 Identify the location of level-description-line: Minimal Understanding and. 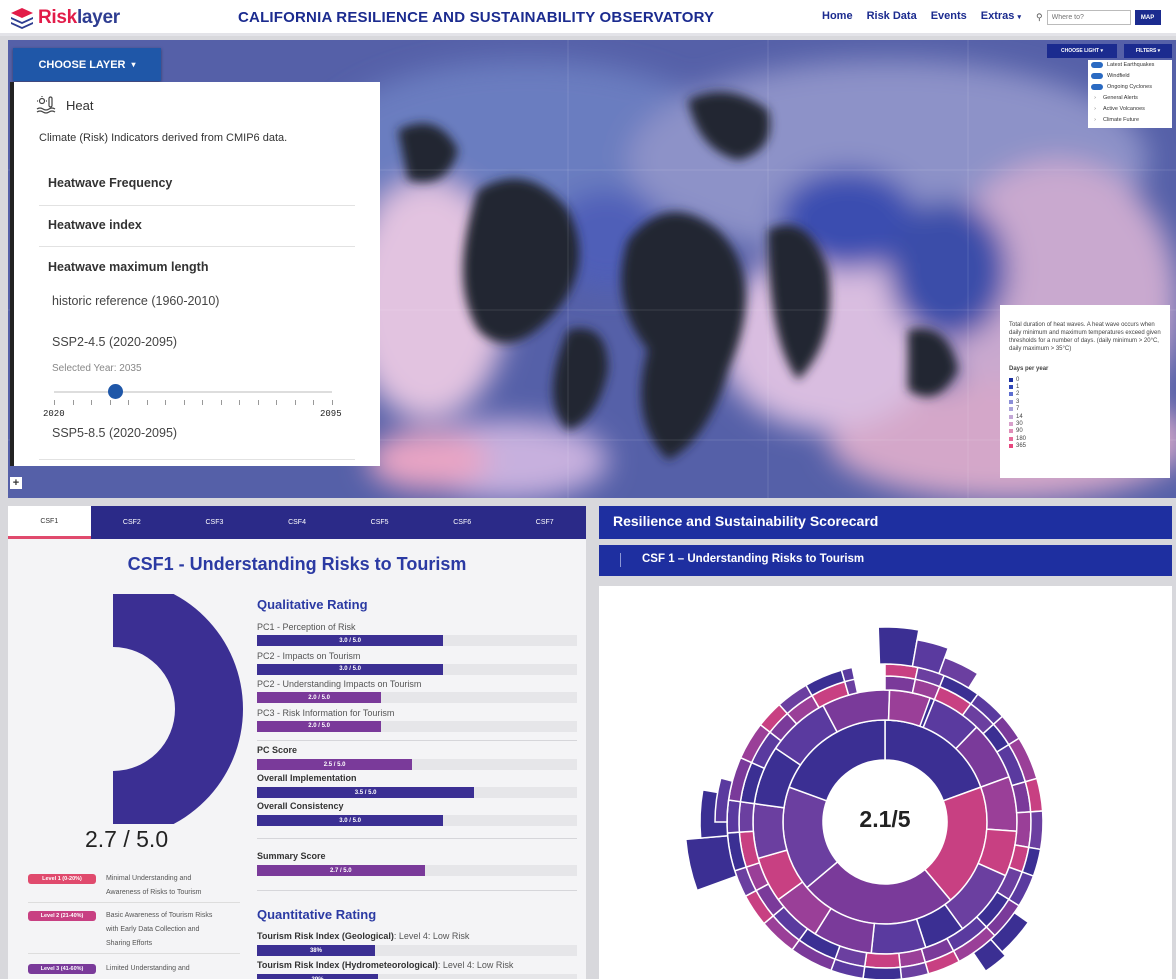
(149, 878).